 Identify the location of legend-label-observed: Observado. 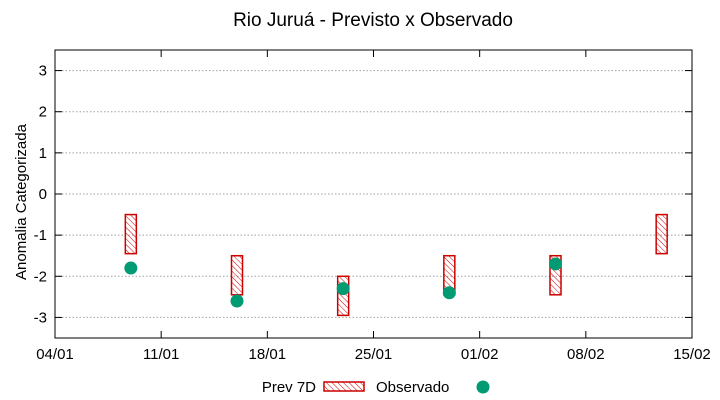
(412, 387).